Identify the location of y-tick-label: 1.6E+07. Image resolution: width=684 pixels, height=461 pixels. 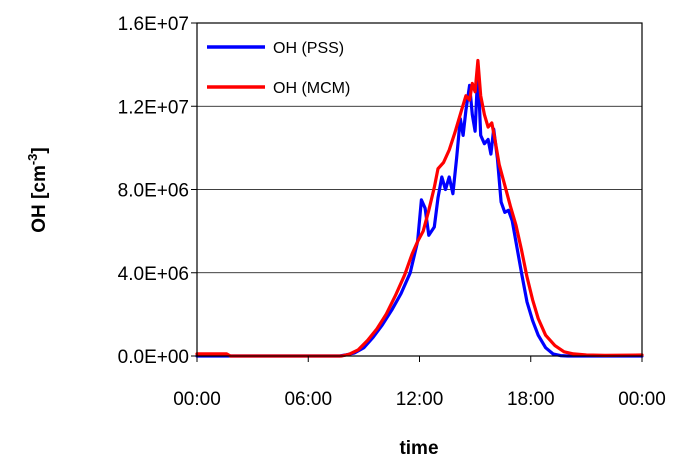
(153, 24).